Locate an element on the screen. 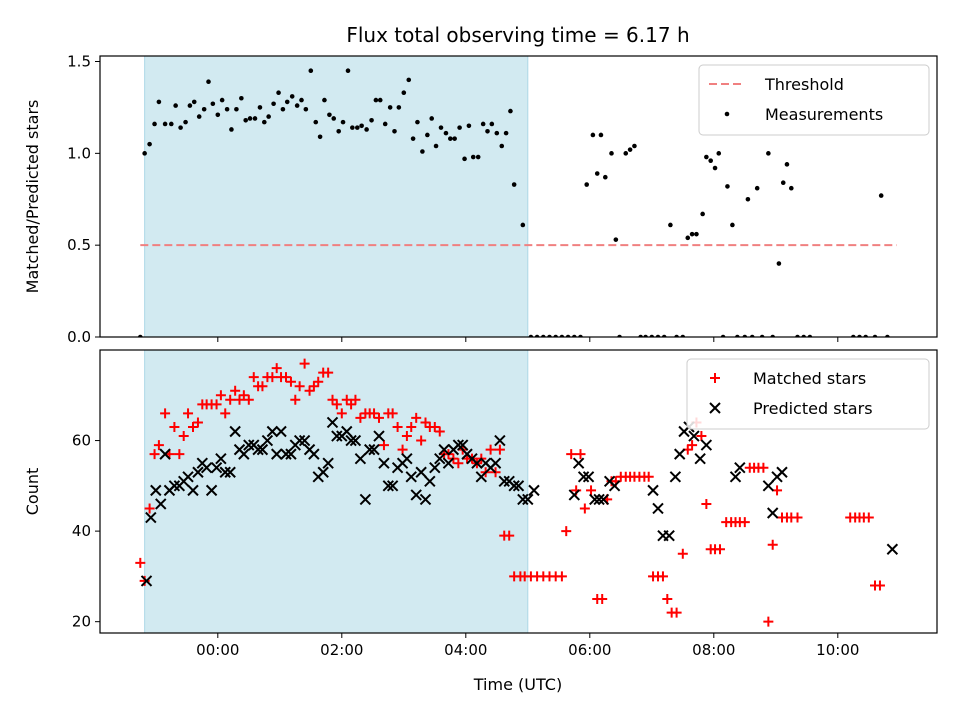  y-axis-label: Count is located at coordinates (32, 492).